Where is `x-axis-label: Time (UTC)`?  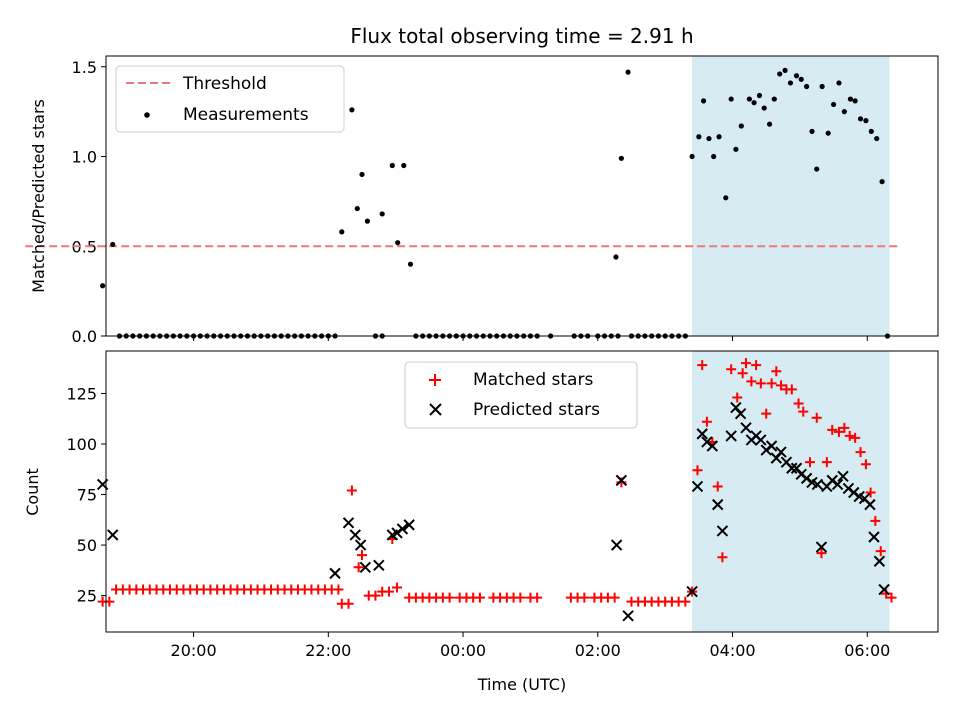 x-axis-label: Time (UTC) is located at coordinates (521, 684).